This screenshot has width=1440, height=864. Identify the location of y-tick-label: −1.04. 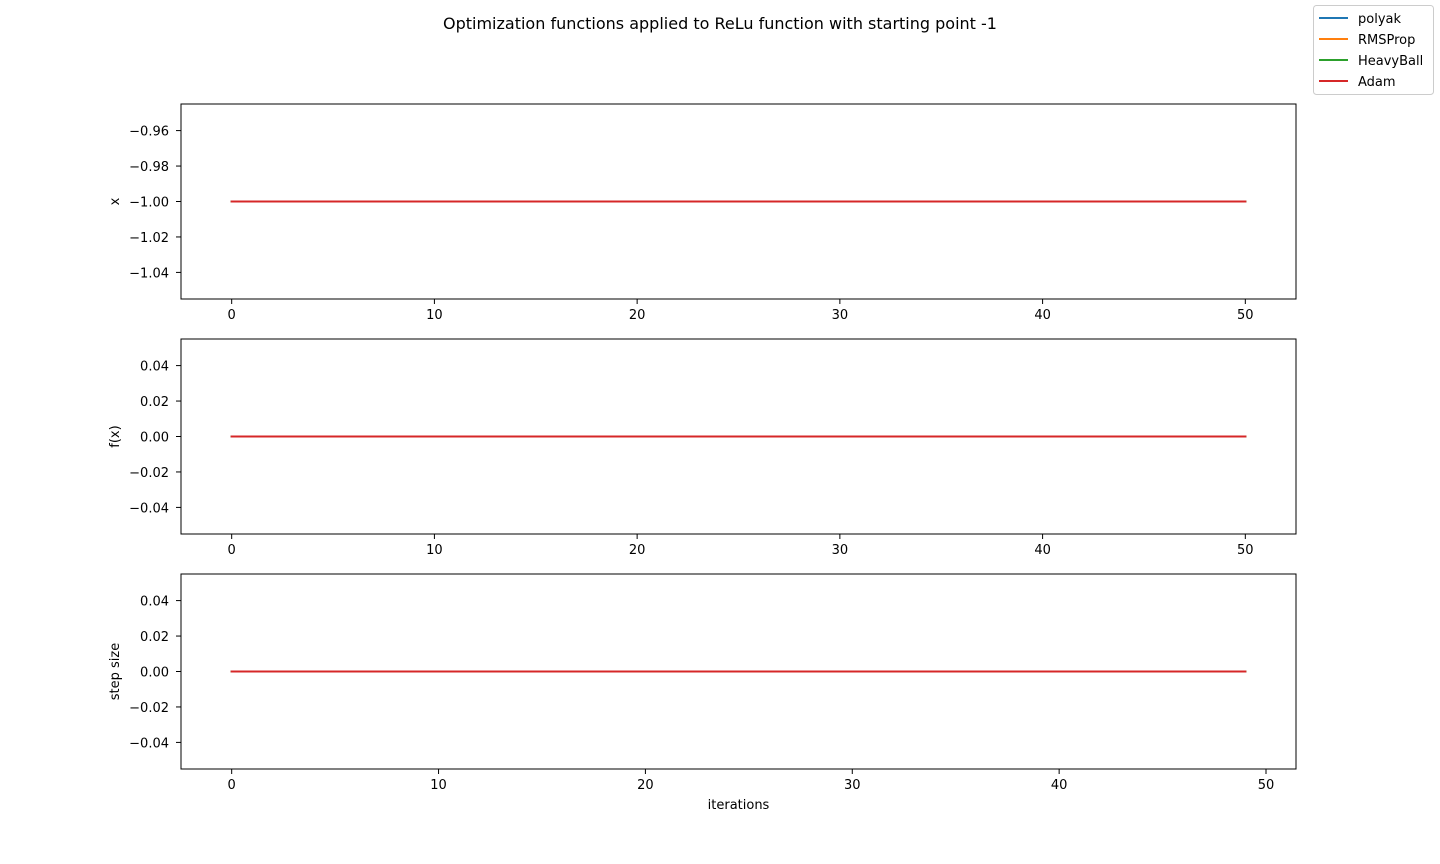
(149, 273).